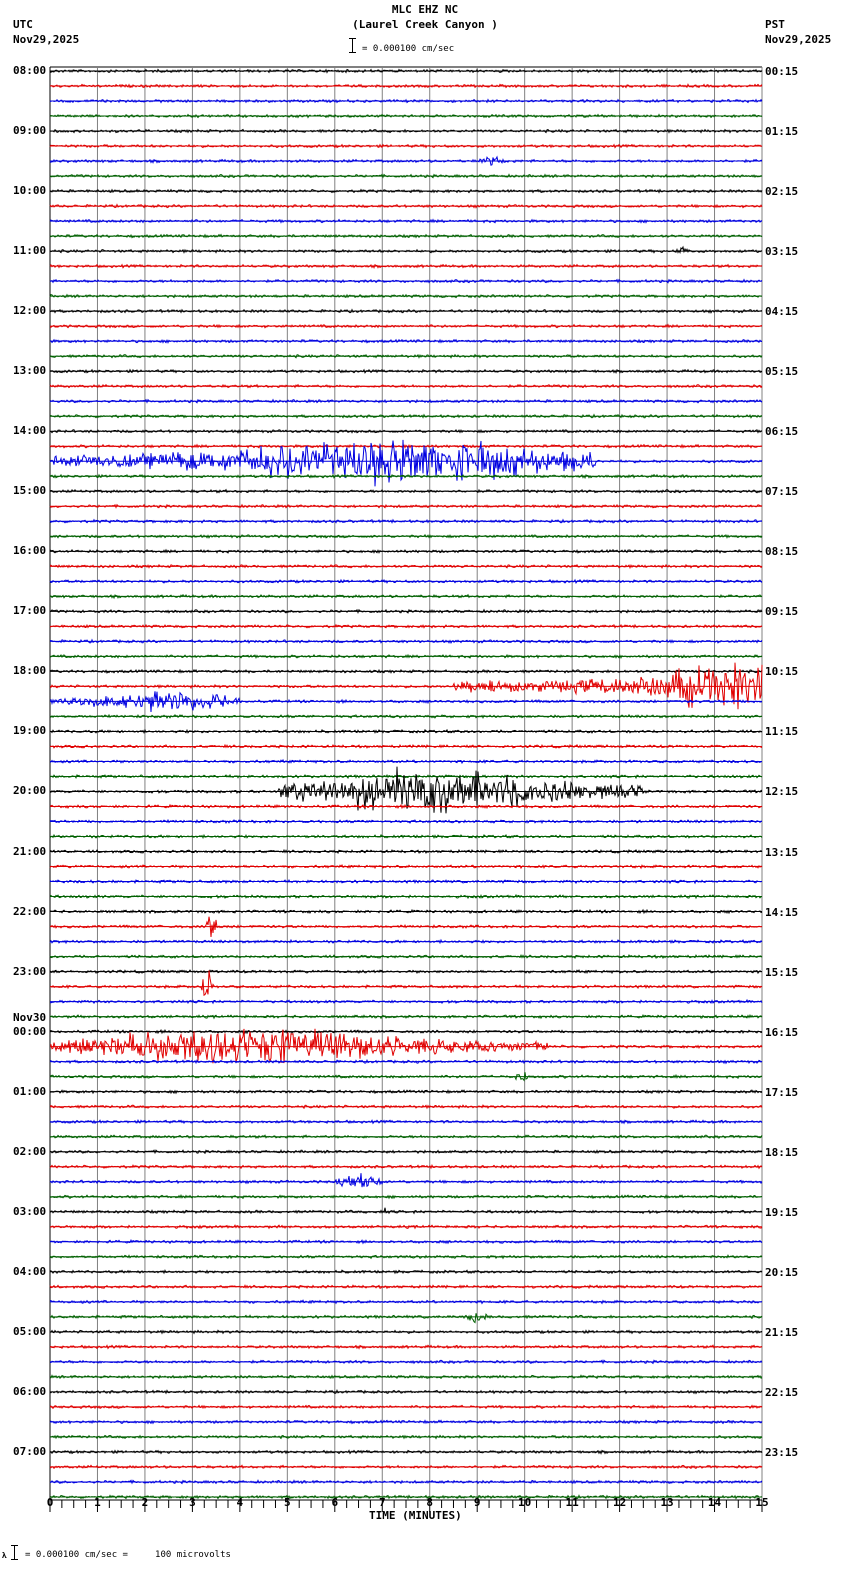 This screenshot has height=1584, width=850. What do you see at coordinates (782, 71) in the screenshot?
I see `right-hour-label: 00:15` at bounding box center [782, 71].